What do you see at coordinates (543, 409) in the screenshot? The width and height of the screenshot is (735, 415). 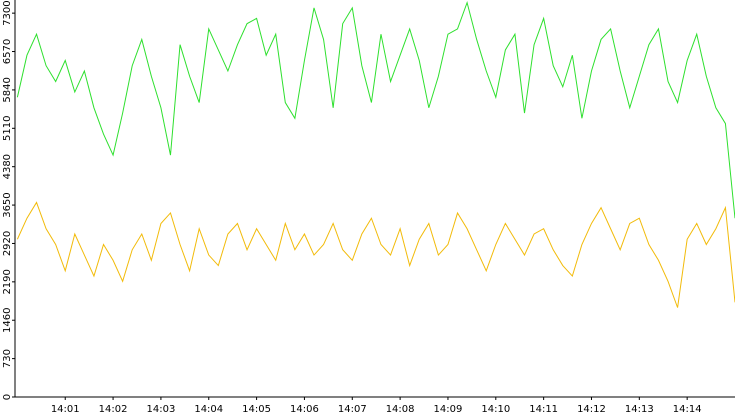 I see `x-tick-label: 14:11` at bounding box center [543, 409].